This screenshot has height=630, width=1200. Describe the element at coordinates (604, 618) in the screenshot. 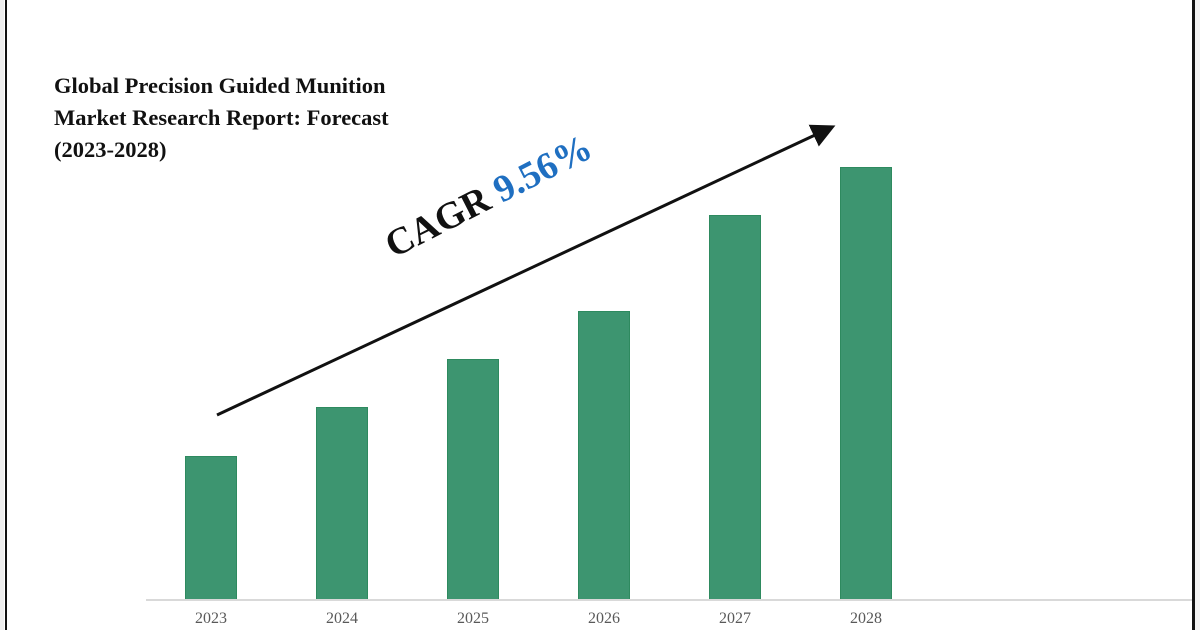

I see `x-axis-label: 2026` at that location.